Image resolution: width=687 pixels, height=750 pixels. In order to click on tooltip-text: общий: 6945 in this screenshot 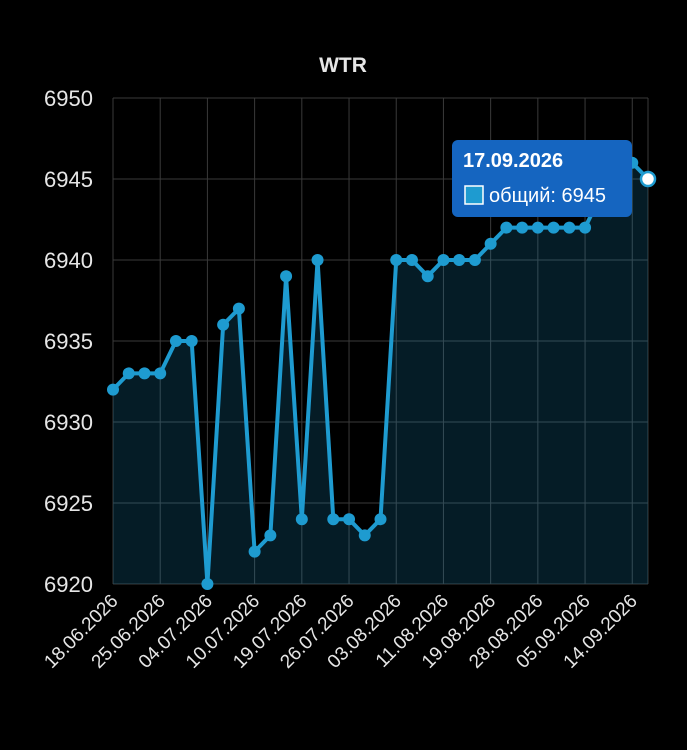, I will do `click(547, 196)`.